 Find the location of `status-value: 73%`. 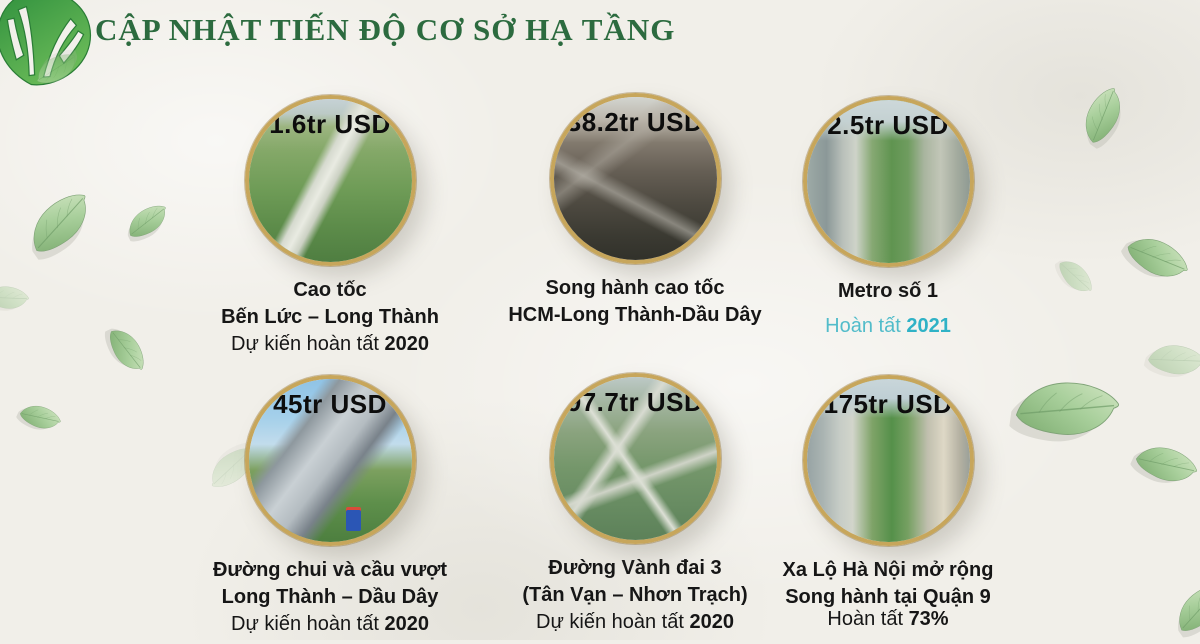

status-value: 73% is located at coordinates (928, 619).